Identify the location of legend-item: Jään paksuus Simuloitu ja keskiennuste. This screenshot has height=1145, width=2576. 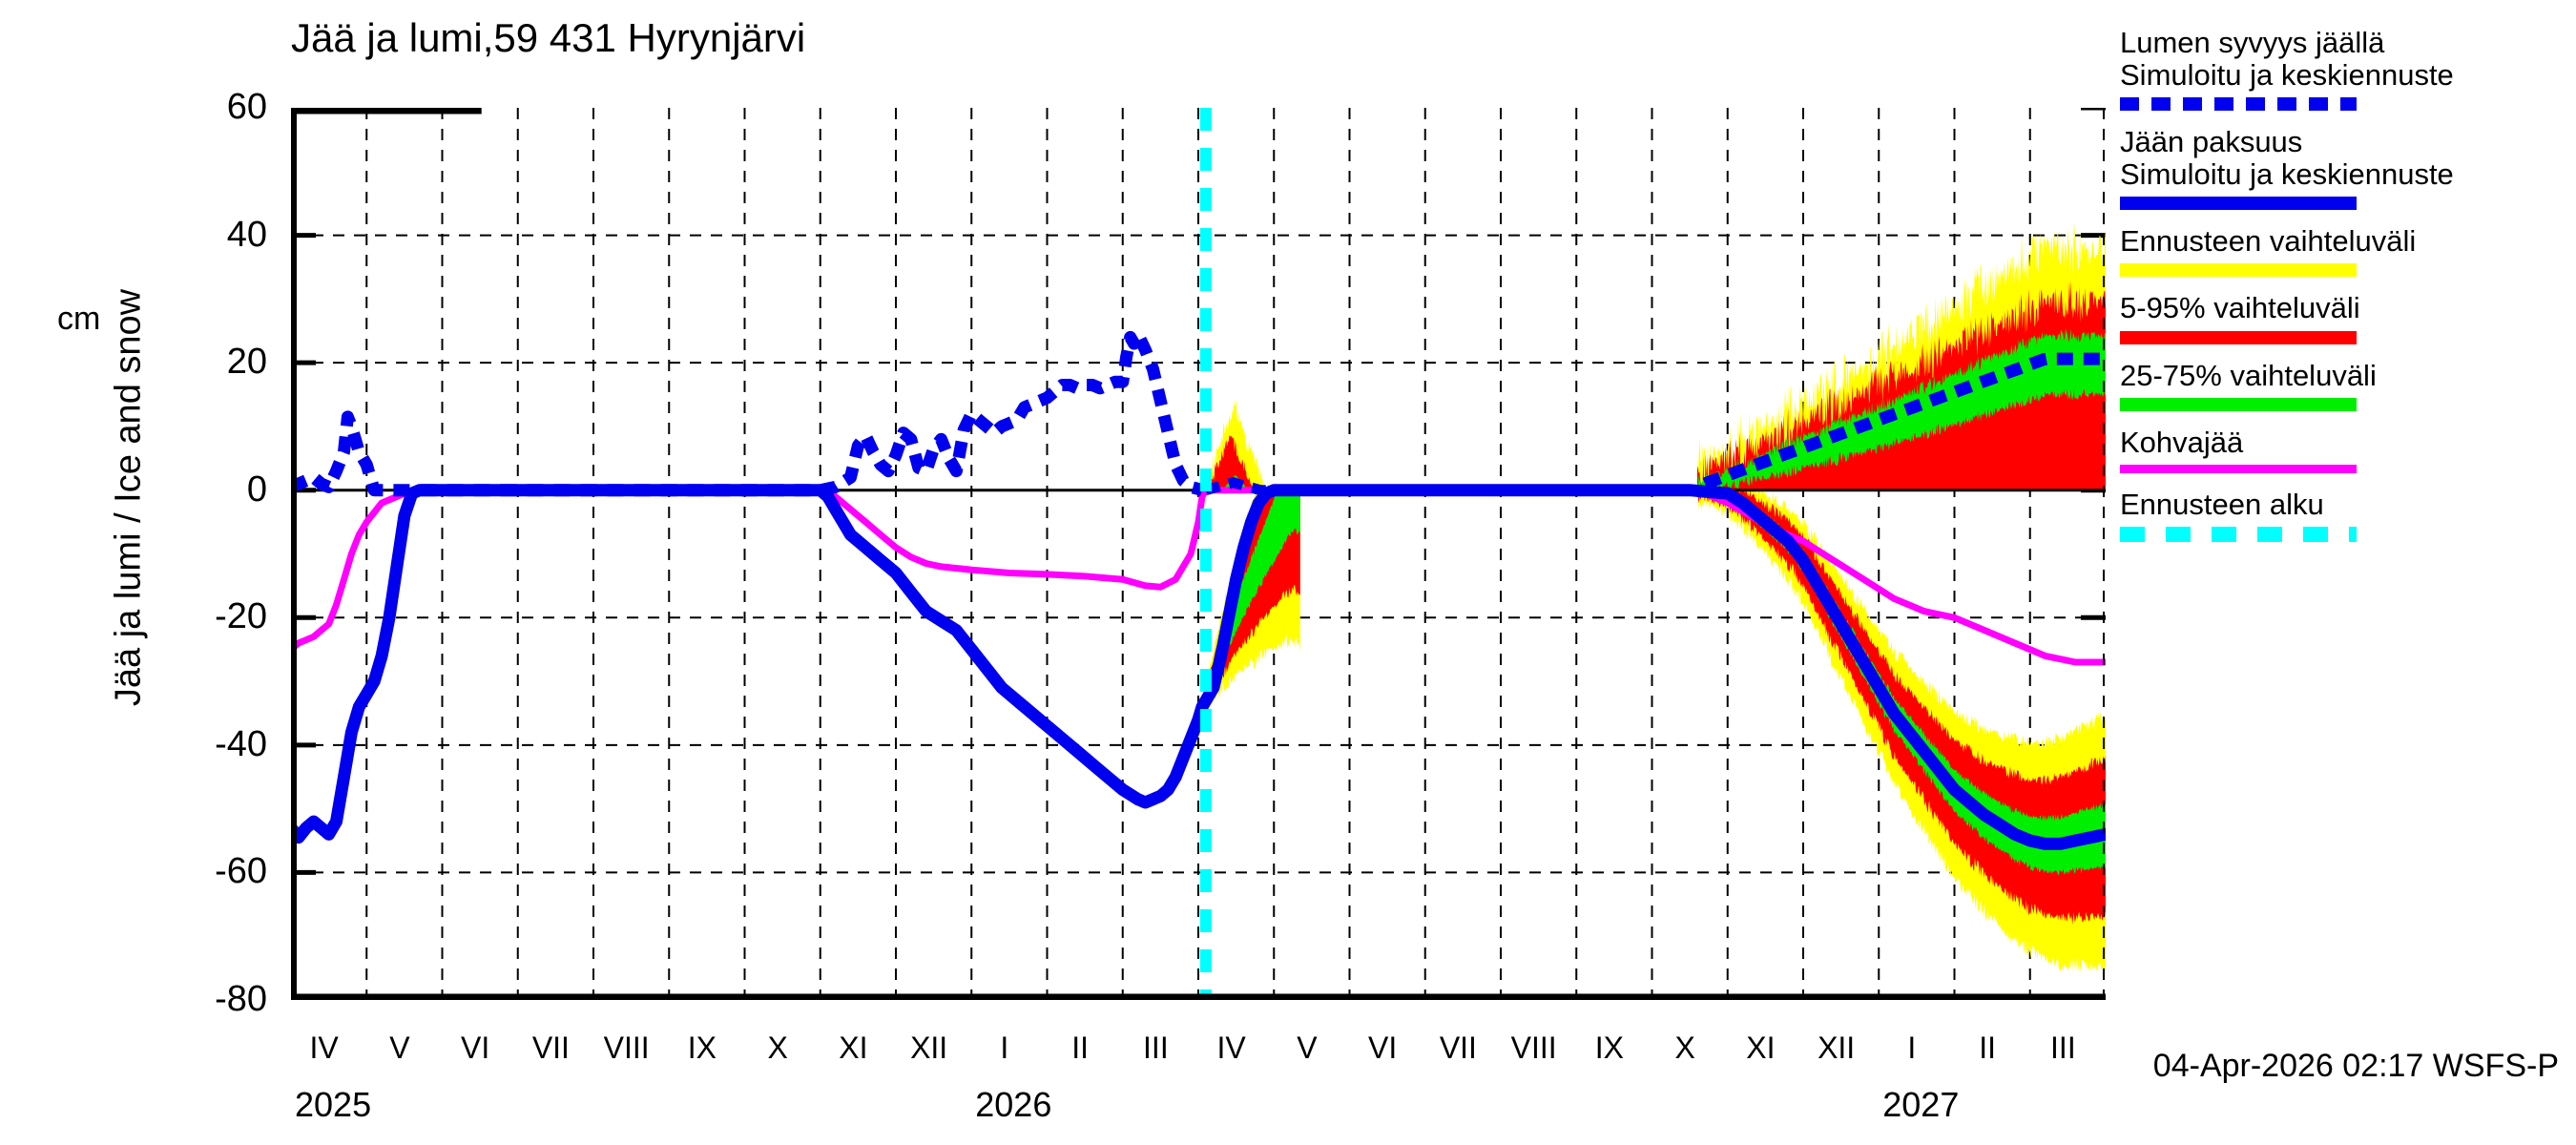
(2344, 168).